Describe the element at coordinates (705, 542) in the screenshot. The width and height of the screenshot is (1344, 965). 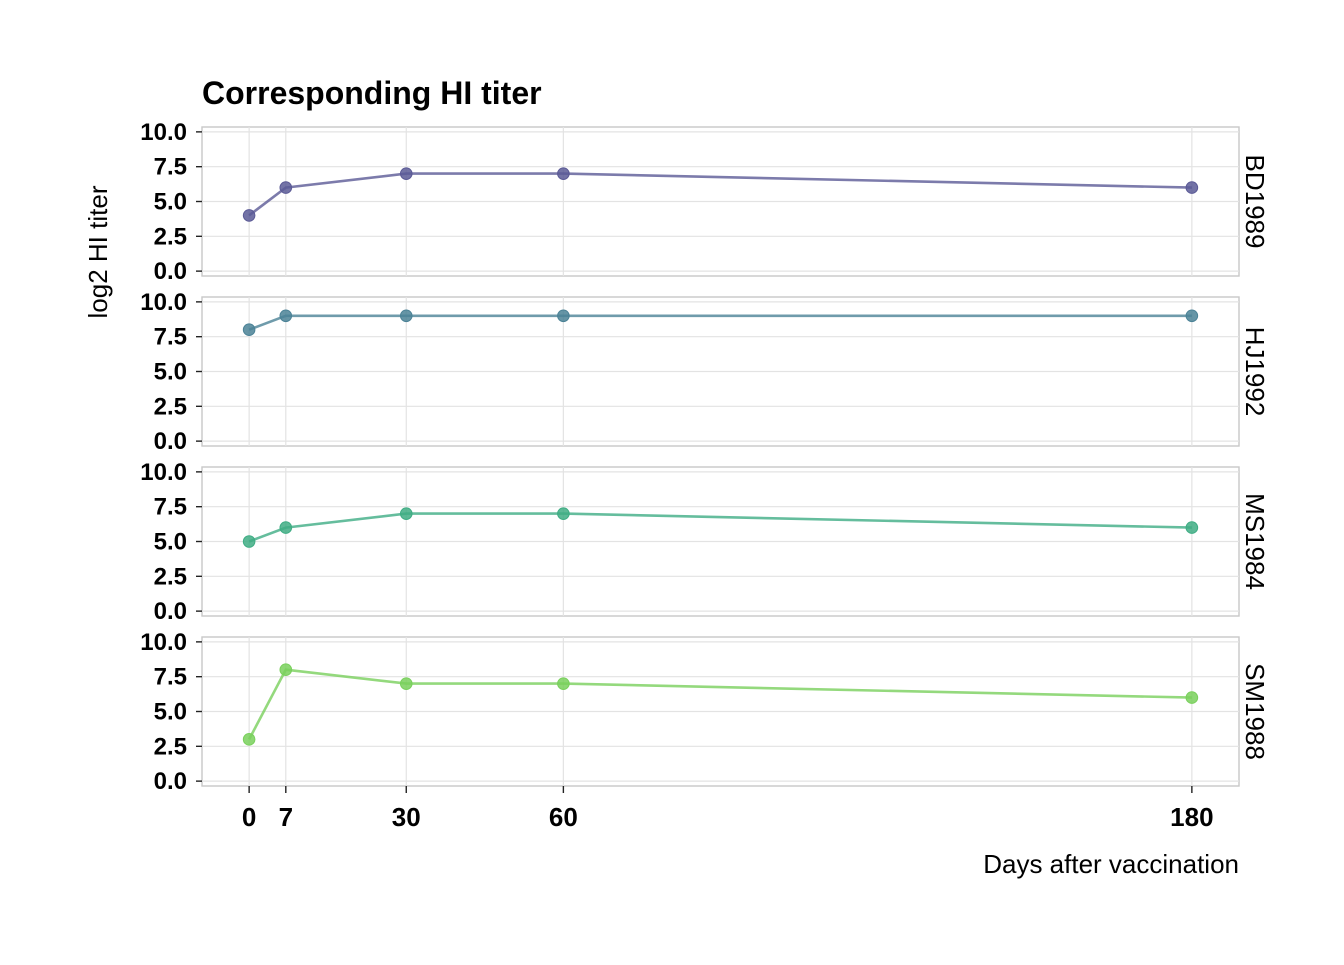
I see `facet-panel: 0.0 2.5 5.0 7.5 10.0 MS1984` at that location.